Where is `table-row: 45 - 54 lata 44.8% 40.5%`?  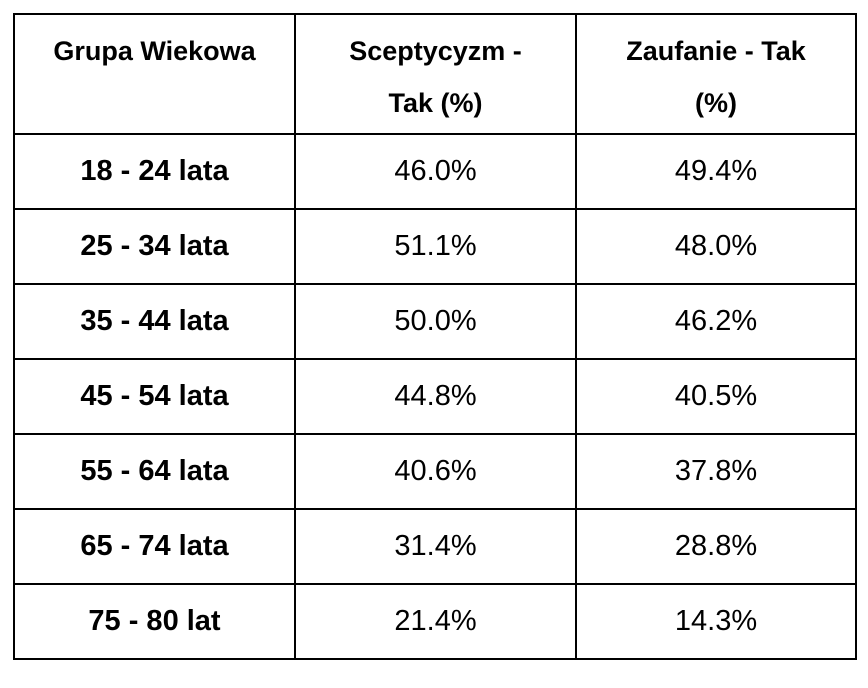
table-row: 45 - 54 lata 44.8% 40.5% is located at coordinates (435, 396).